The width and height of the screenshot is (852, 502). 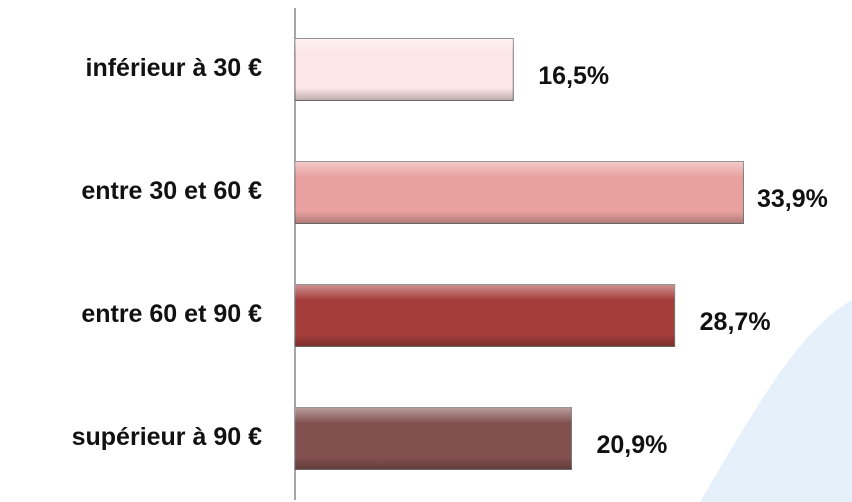 I want to click on background-decoration, so click(x=776, y=401).